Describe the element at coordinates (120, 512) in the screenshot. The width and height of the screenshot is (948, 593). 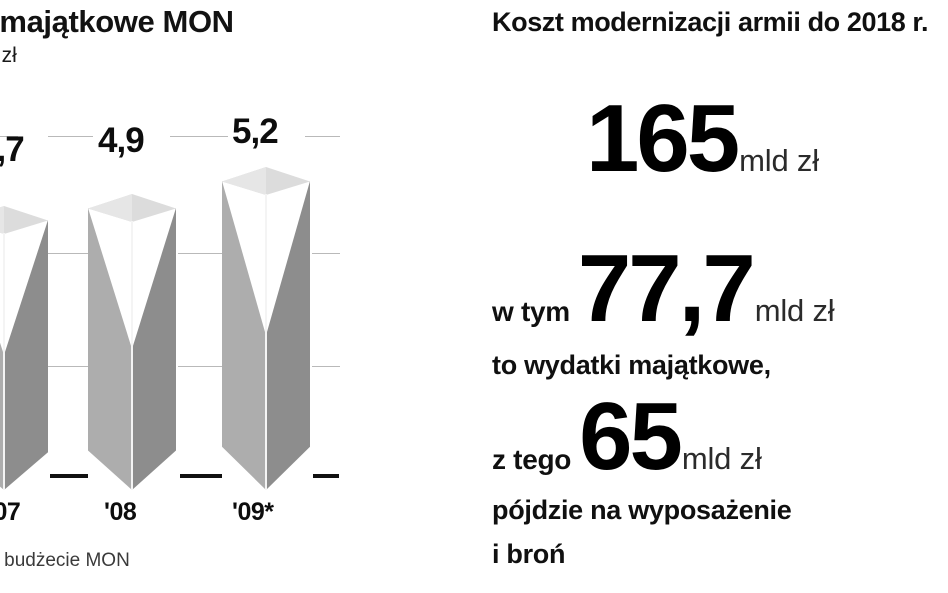
I see `axis-label-2008: '08` at that location.